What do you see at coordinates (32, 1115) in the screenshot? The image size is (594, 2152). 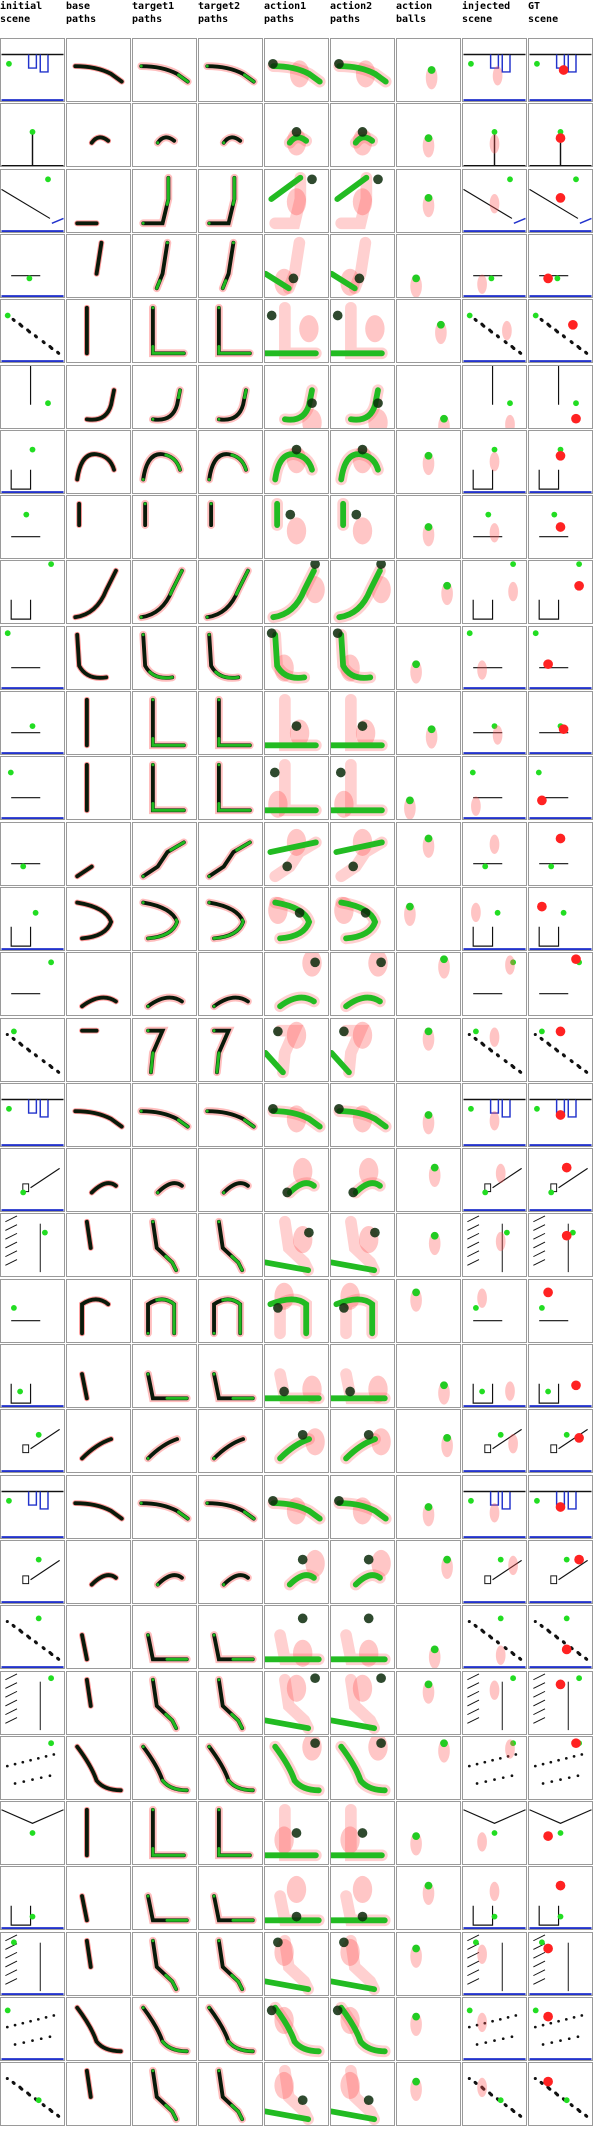 I see `cell-initial` at bounding box center [32, 1115].